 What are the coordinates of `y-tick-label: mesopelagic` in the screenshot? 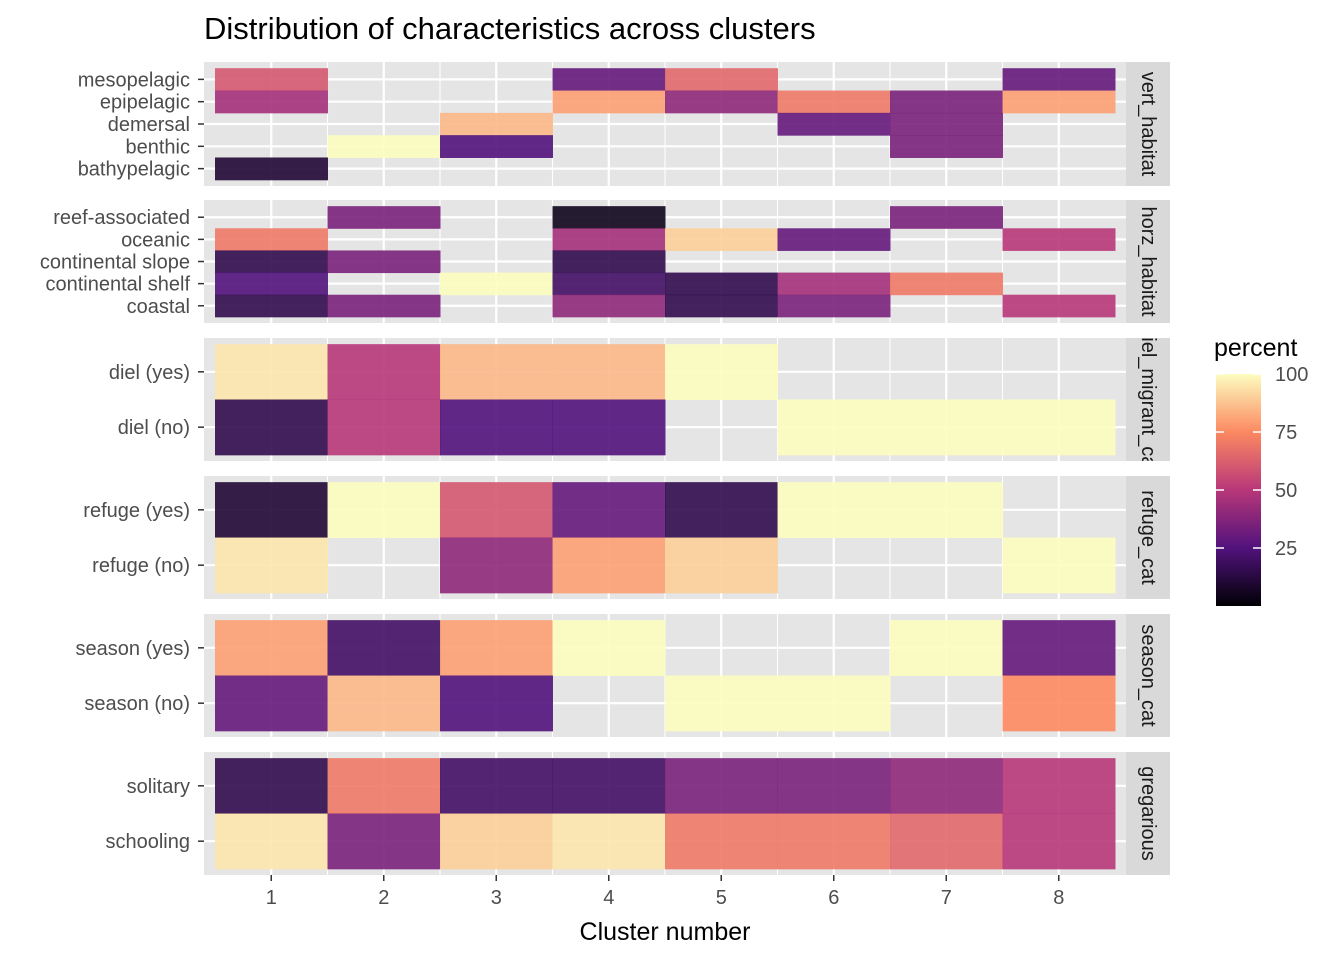 It's located at (134, 80).